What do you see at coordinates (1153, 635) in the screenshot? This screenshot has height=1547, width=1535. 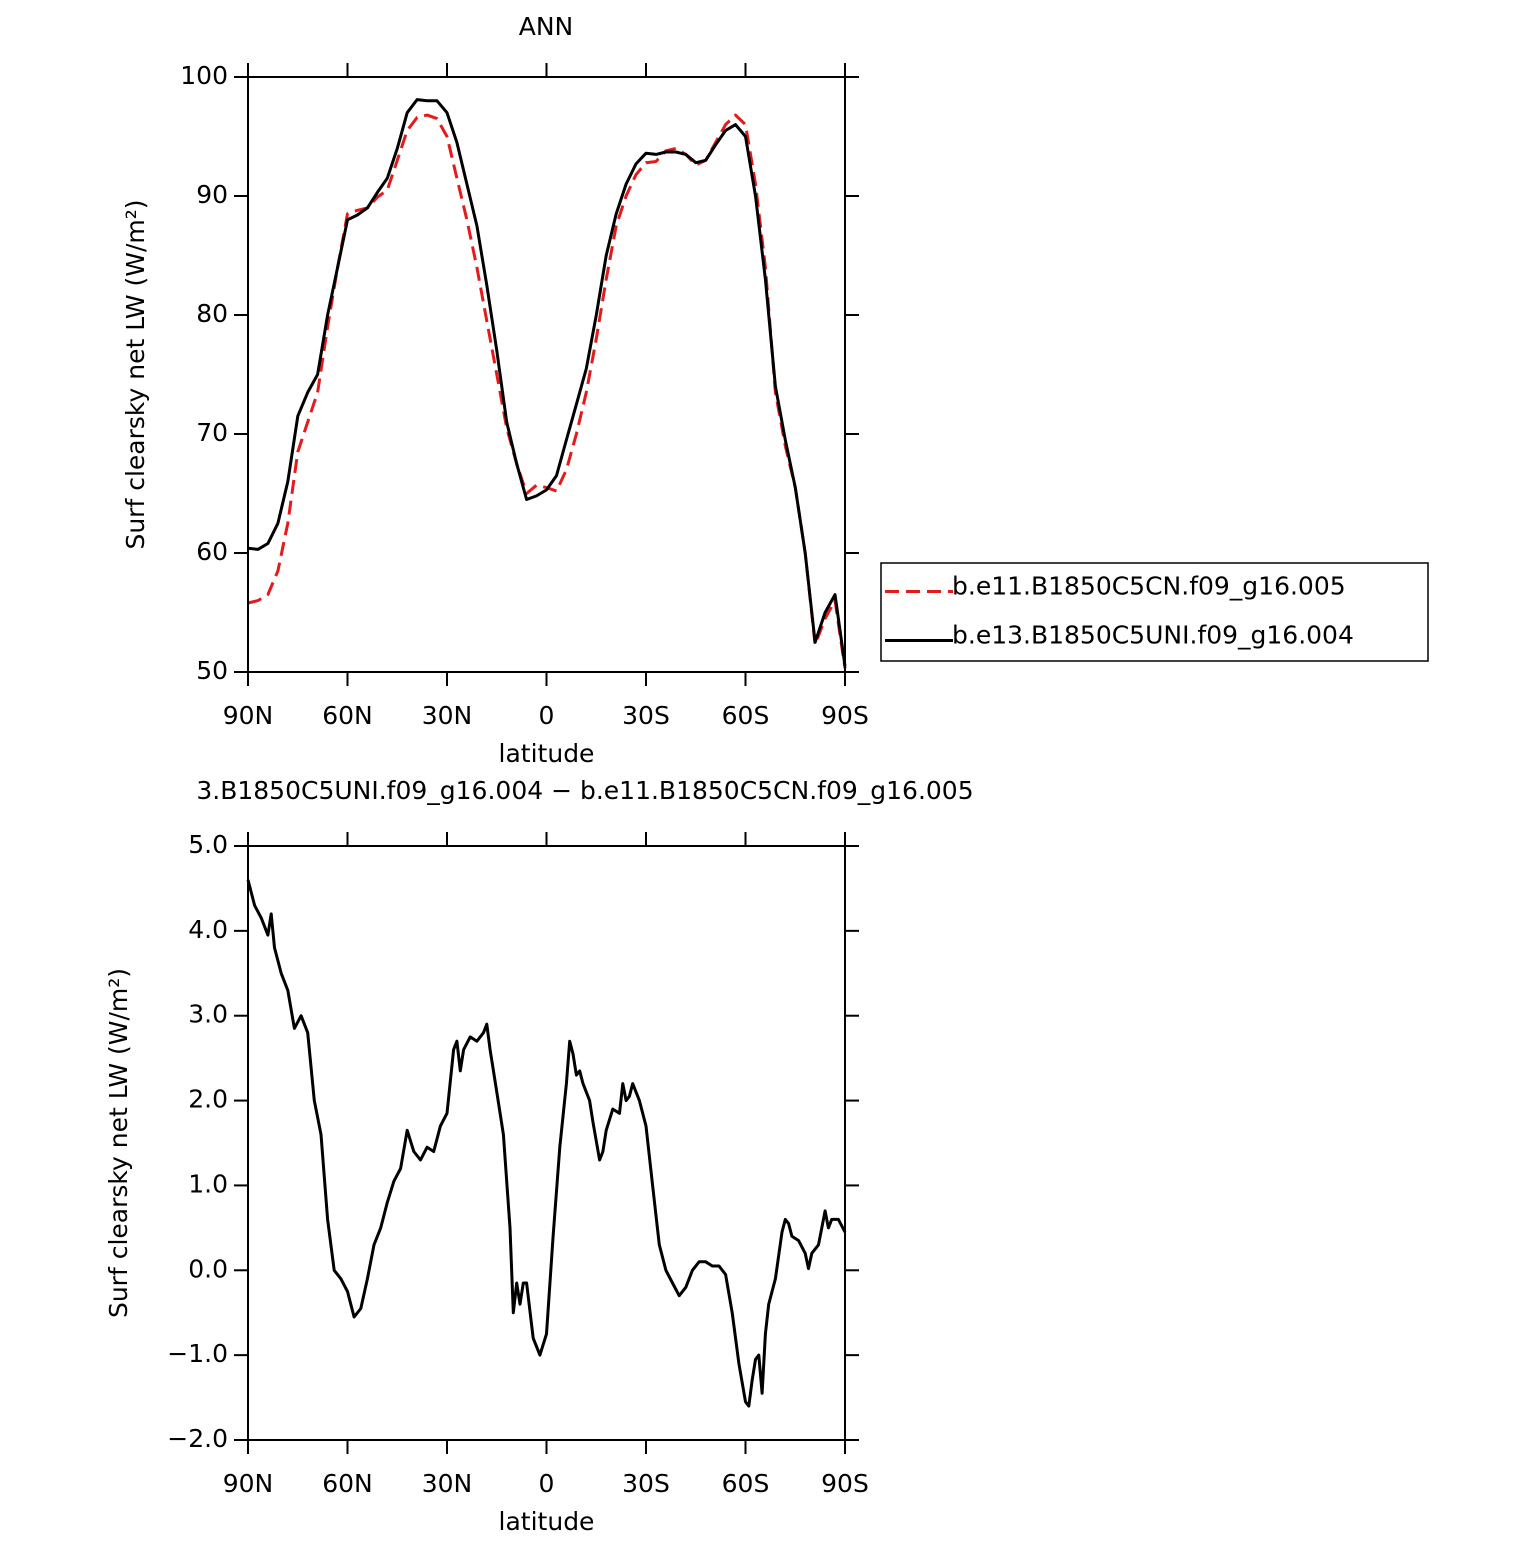 I see `legend-label: b.e13.B1850C5UNI.f09_g16.004` at bounding box center [1153, 635].